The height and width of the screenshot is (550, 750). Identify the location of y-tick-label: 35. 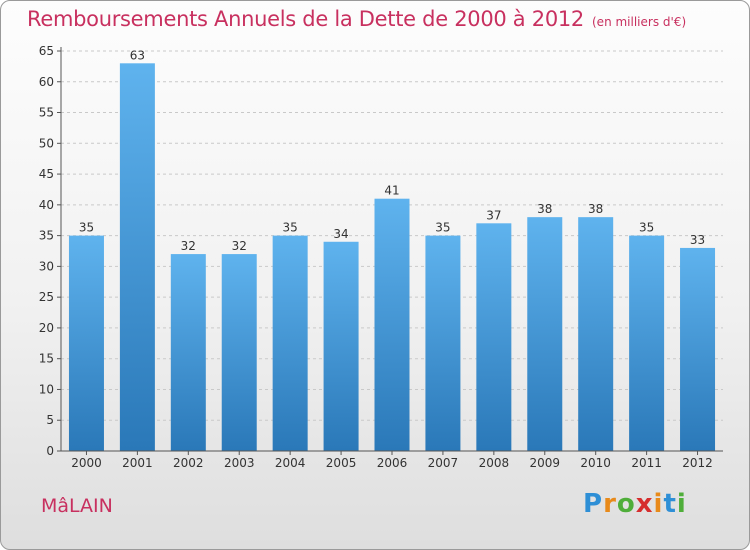
(46, 236).